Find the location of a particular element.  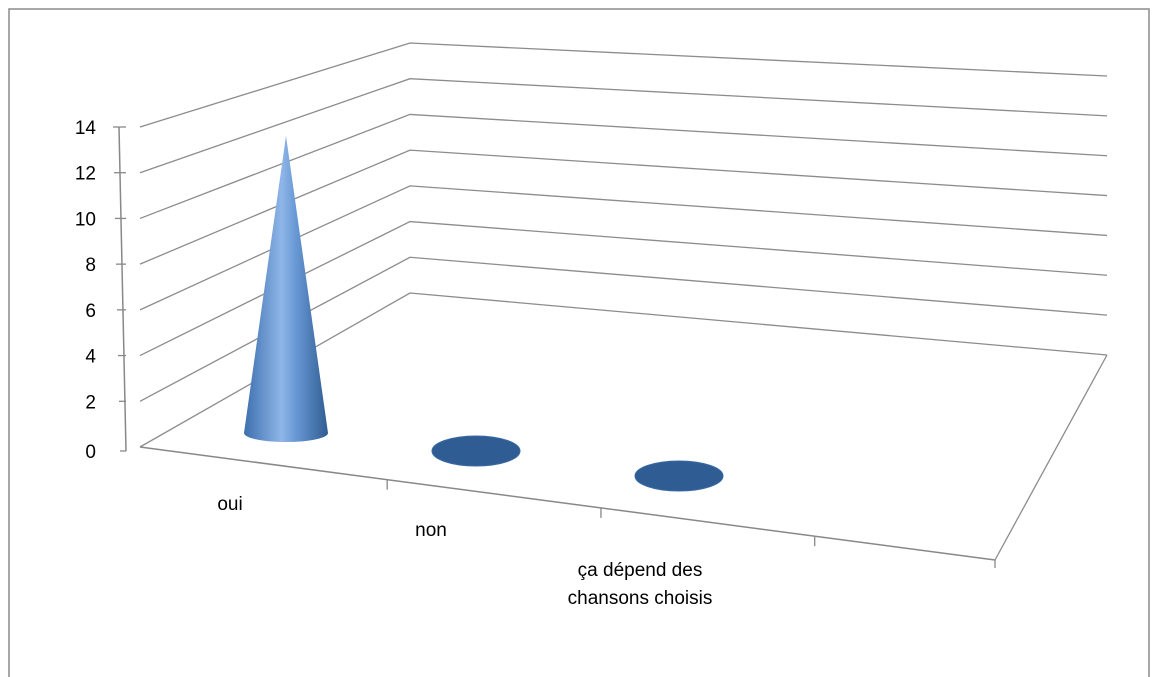

x-tick-label: non is located at coordinates (431, 530).